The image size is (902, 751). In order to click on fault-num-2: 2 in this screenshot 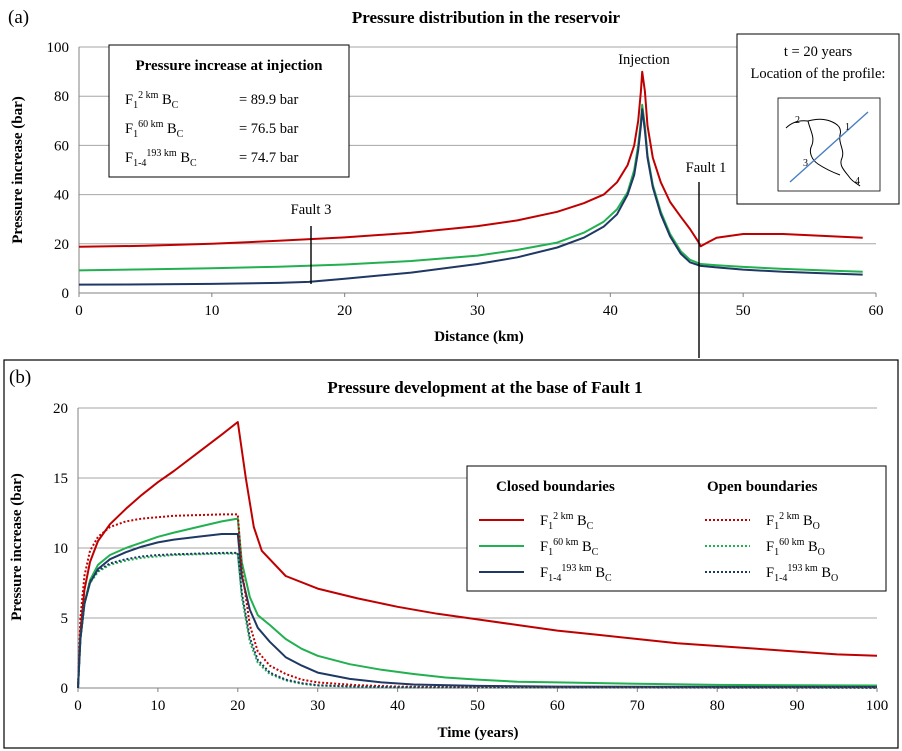, I will do `click(797, 120)`.